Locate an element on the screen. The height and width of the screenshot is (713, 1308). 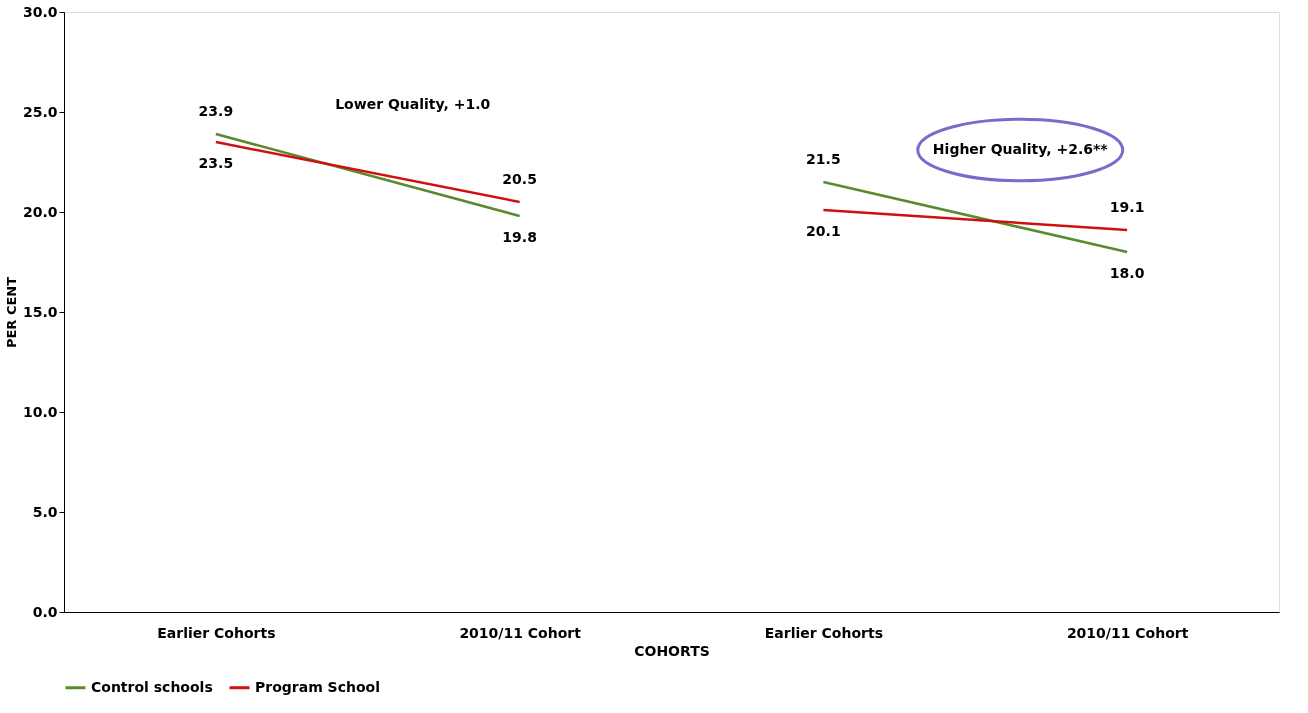
y-axis-title: PER CENT is located at coordinates (11, 312).